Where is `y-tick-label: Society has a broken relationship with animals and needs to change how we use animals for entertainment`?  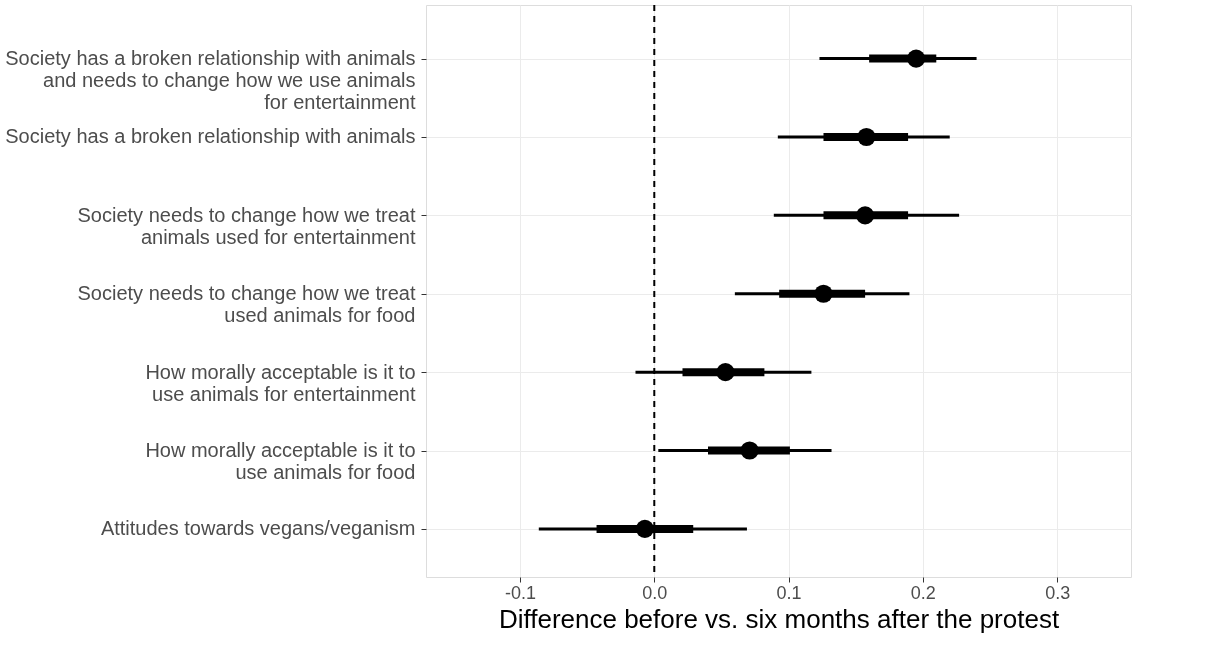 y-tick-label: Society has a broken relationship with animals and needs to change how we use animals for entertainment is located at coordinates (210, 80).